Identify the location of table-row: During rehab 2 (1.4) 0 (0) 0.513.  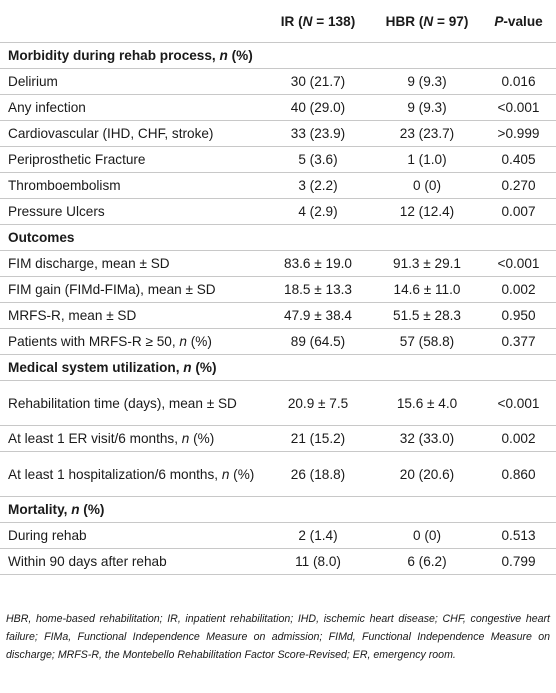
(278, 535).